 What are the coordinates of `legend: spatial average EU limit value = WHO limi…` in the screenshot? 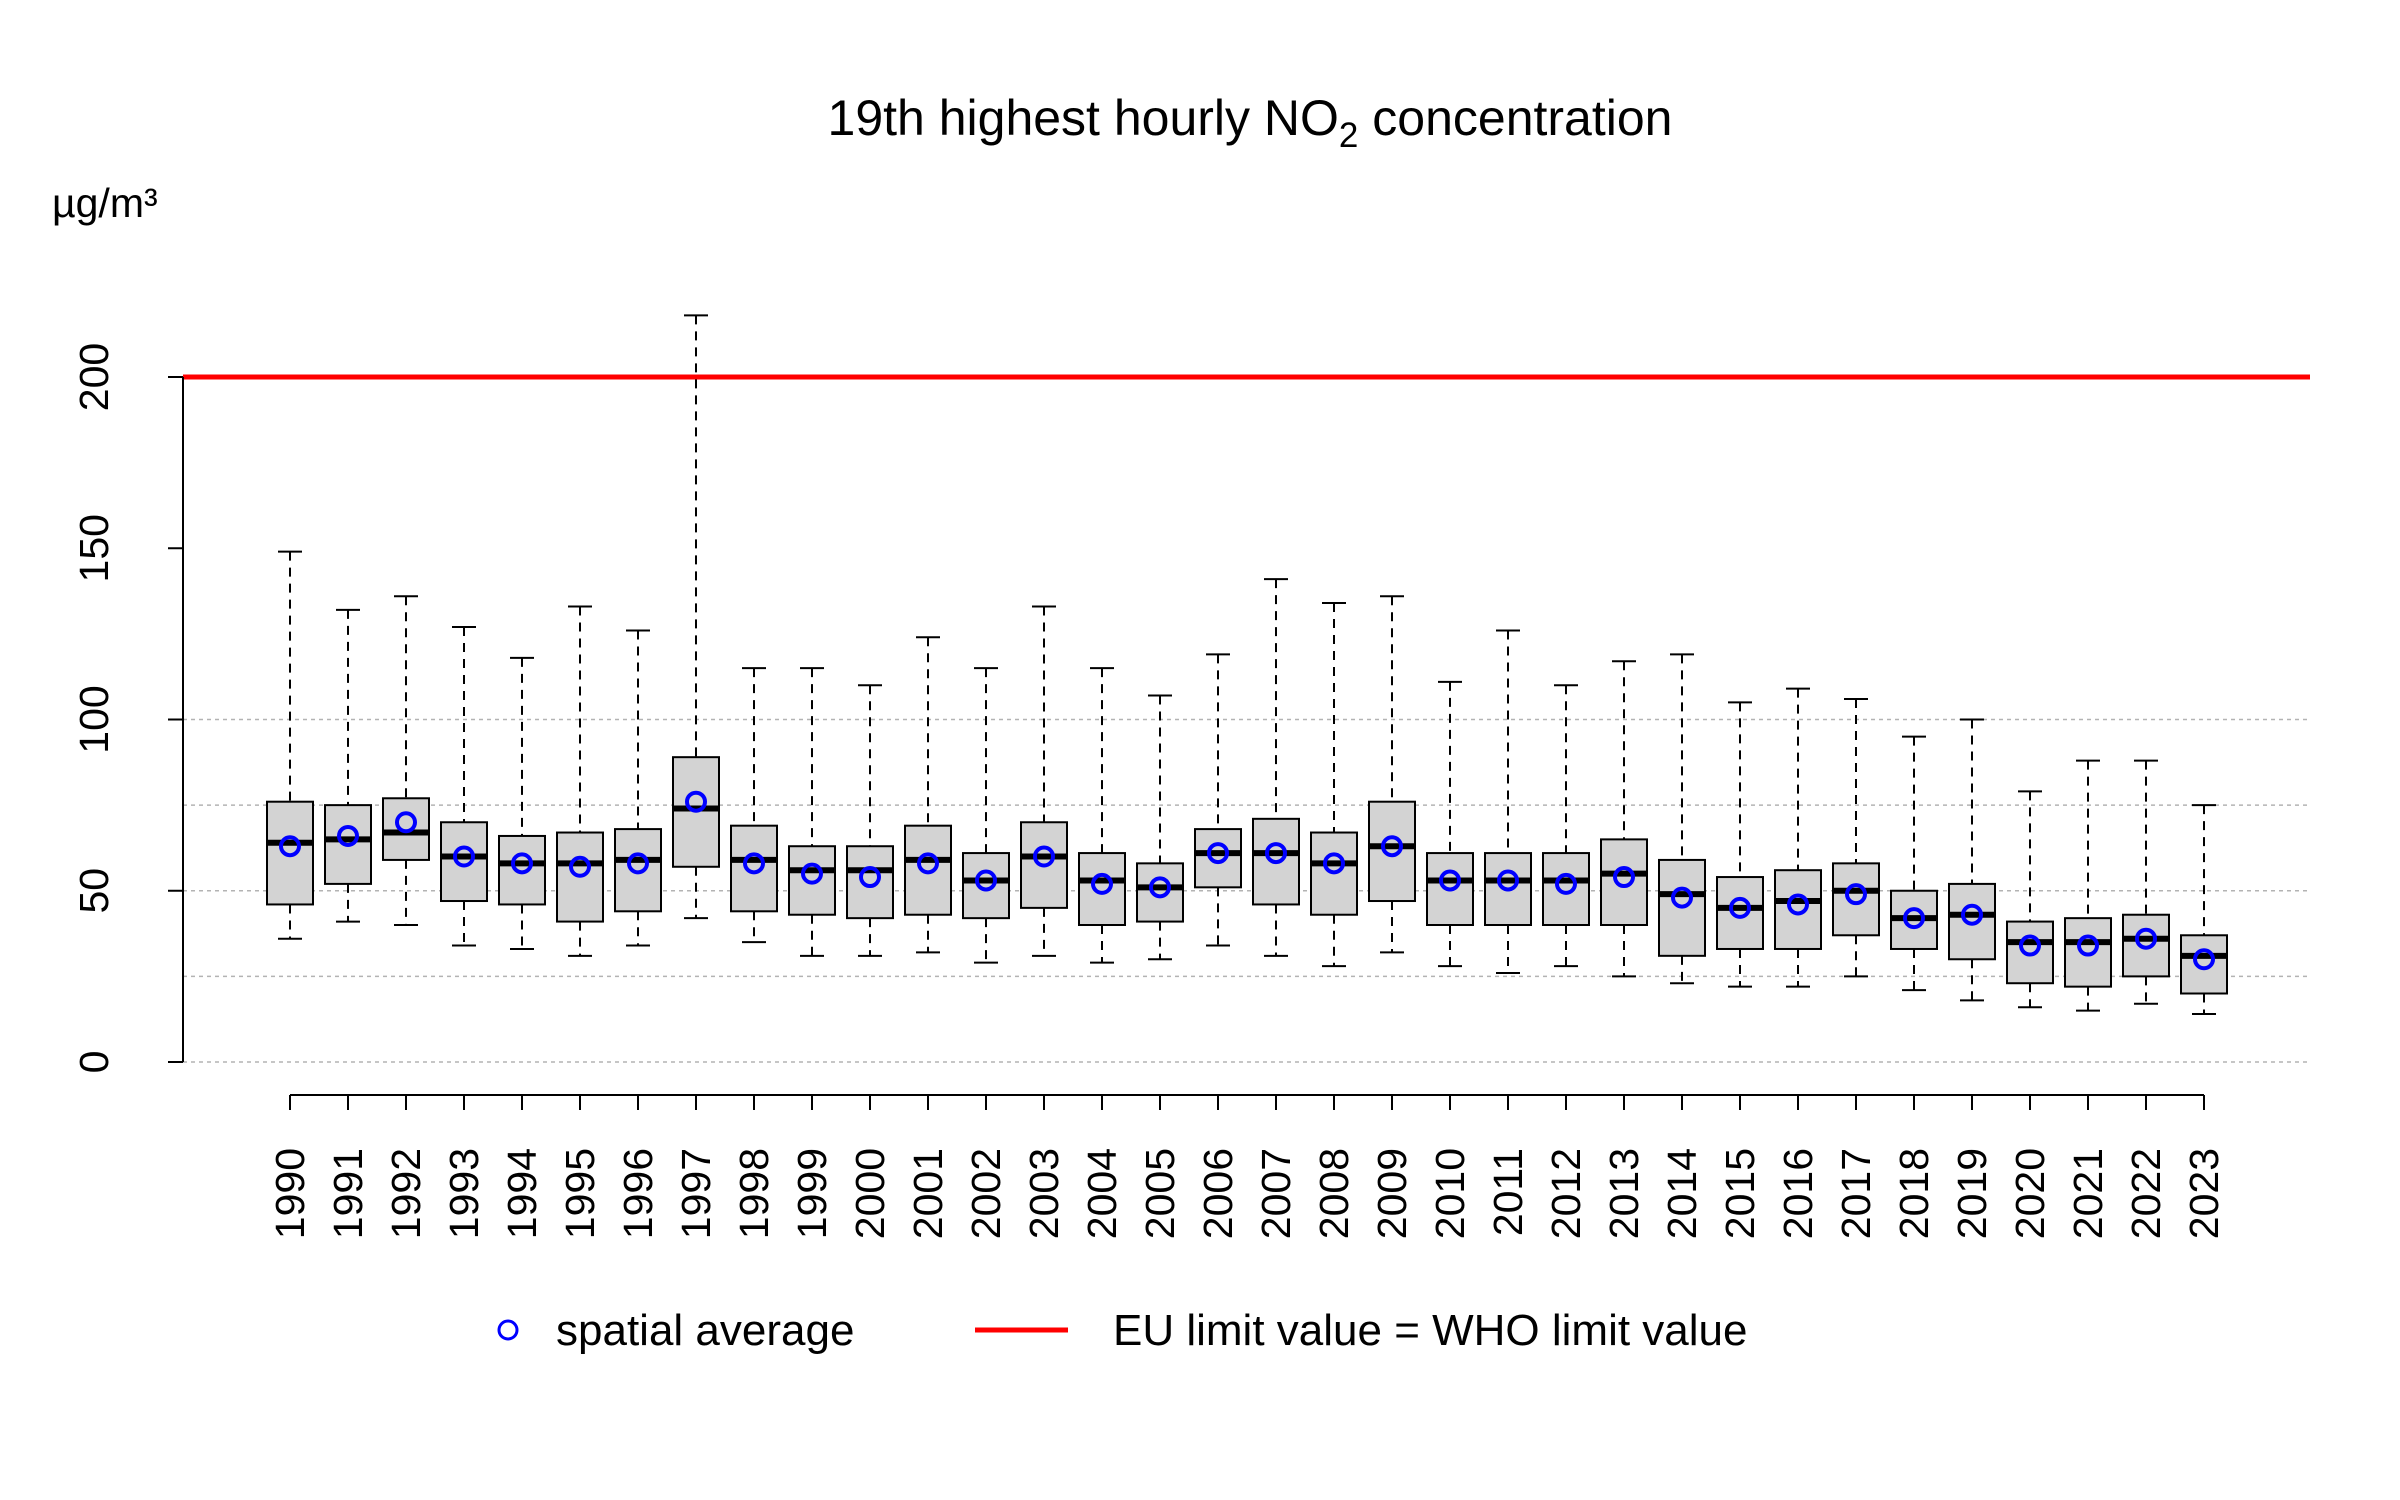 It's located at (1122, 1330).